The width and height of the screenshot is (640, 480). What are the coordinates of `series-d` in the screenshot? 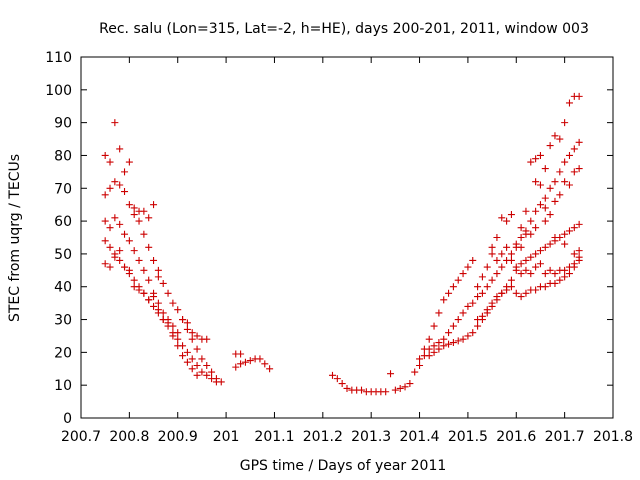 It's located at (156, 295).